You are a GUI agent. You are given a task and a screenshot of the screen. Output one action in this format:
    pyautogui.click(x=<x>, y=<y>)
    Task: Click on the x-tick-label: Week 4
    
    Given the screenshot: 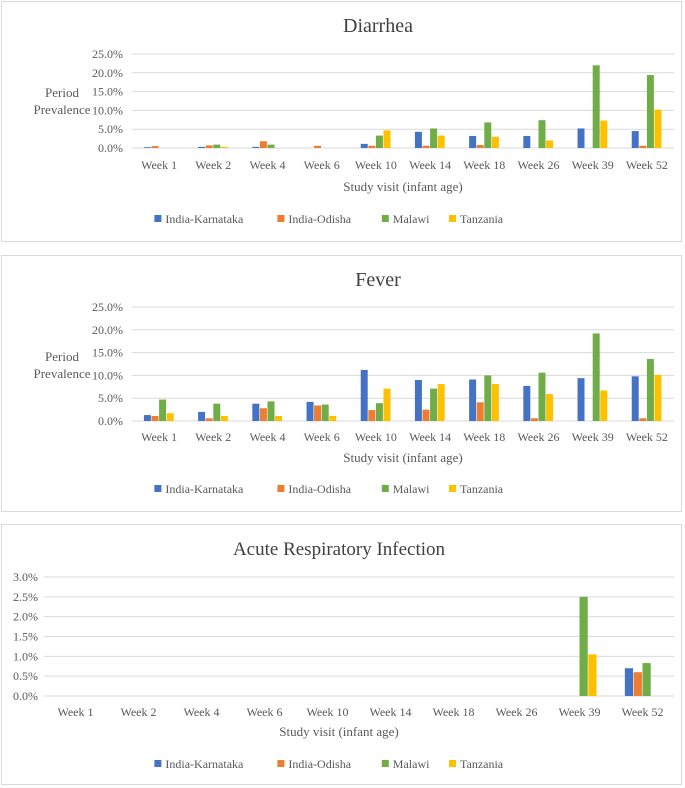 What is the action you would take?
    pyautogui.click(x=267, y=165)
    